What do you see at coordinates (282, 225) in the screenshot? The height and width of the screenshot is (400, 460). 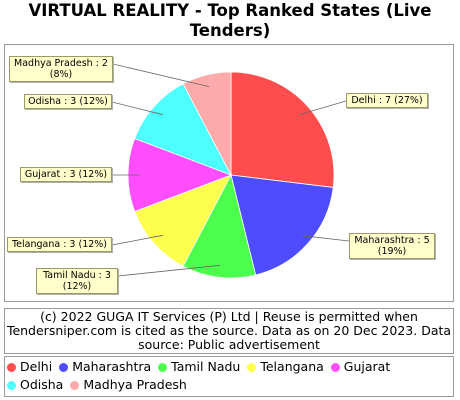 I see `pie-slice-maharashtra` at bounding box center [282, 225].